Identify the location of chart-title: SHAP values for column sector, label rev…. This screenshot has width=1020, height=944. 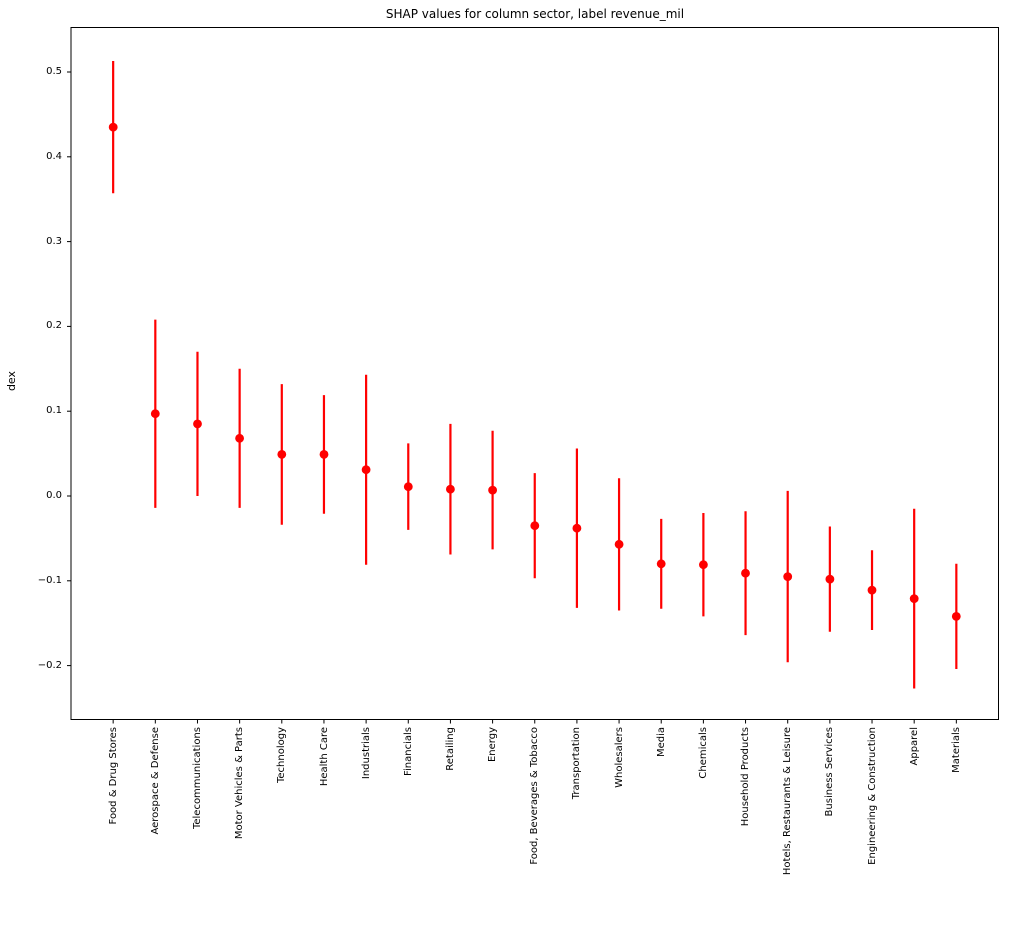
(535, 14).